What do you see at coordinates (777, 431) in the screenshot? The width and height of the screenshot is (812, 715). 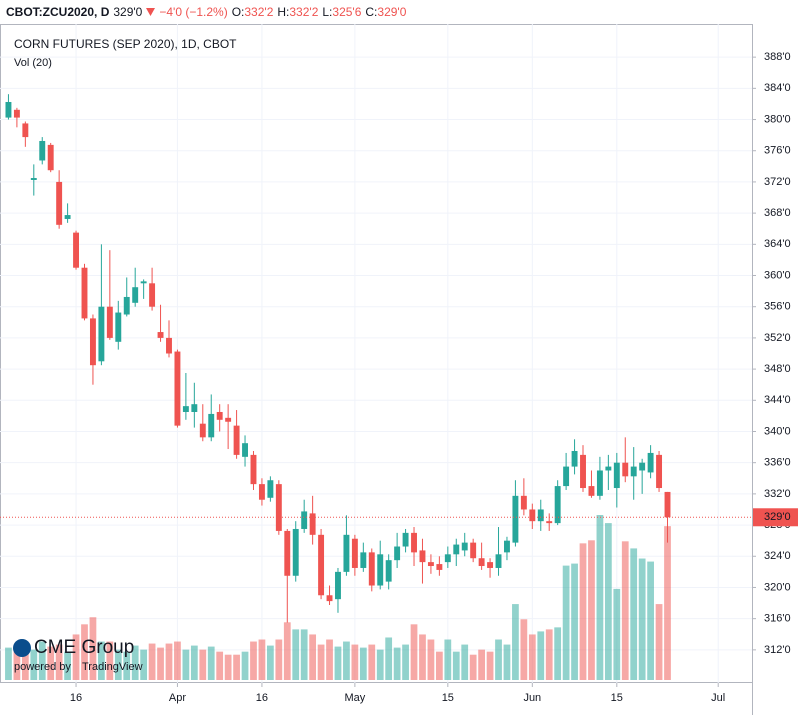 I see `y-tick-label: 340'0` at bounding box center [777, 431].